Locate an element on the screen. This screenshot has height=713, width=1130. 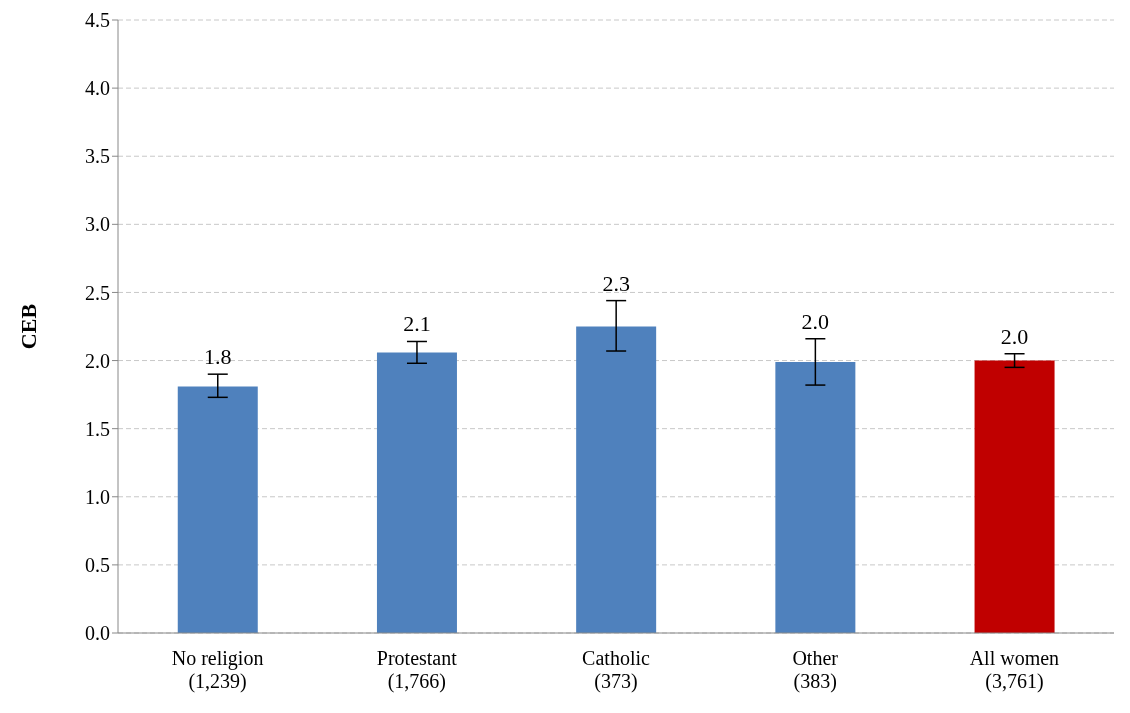
y-tick-label: 0.5 is located at coordinates (97, 564).